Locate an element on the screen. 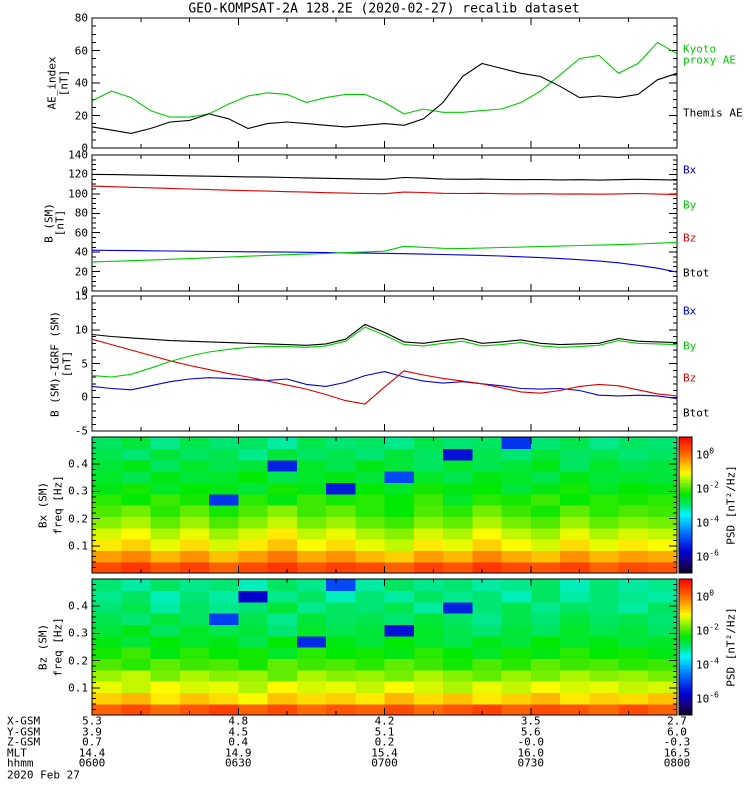  axis-row-value: 0.2 is located at coordinates (384, 742).